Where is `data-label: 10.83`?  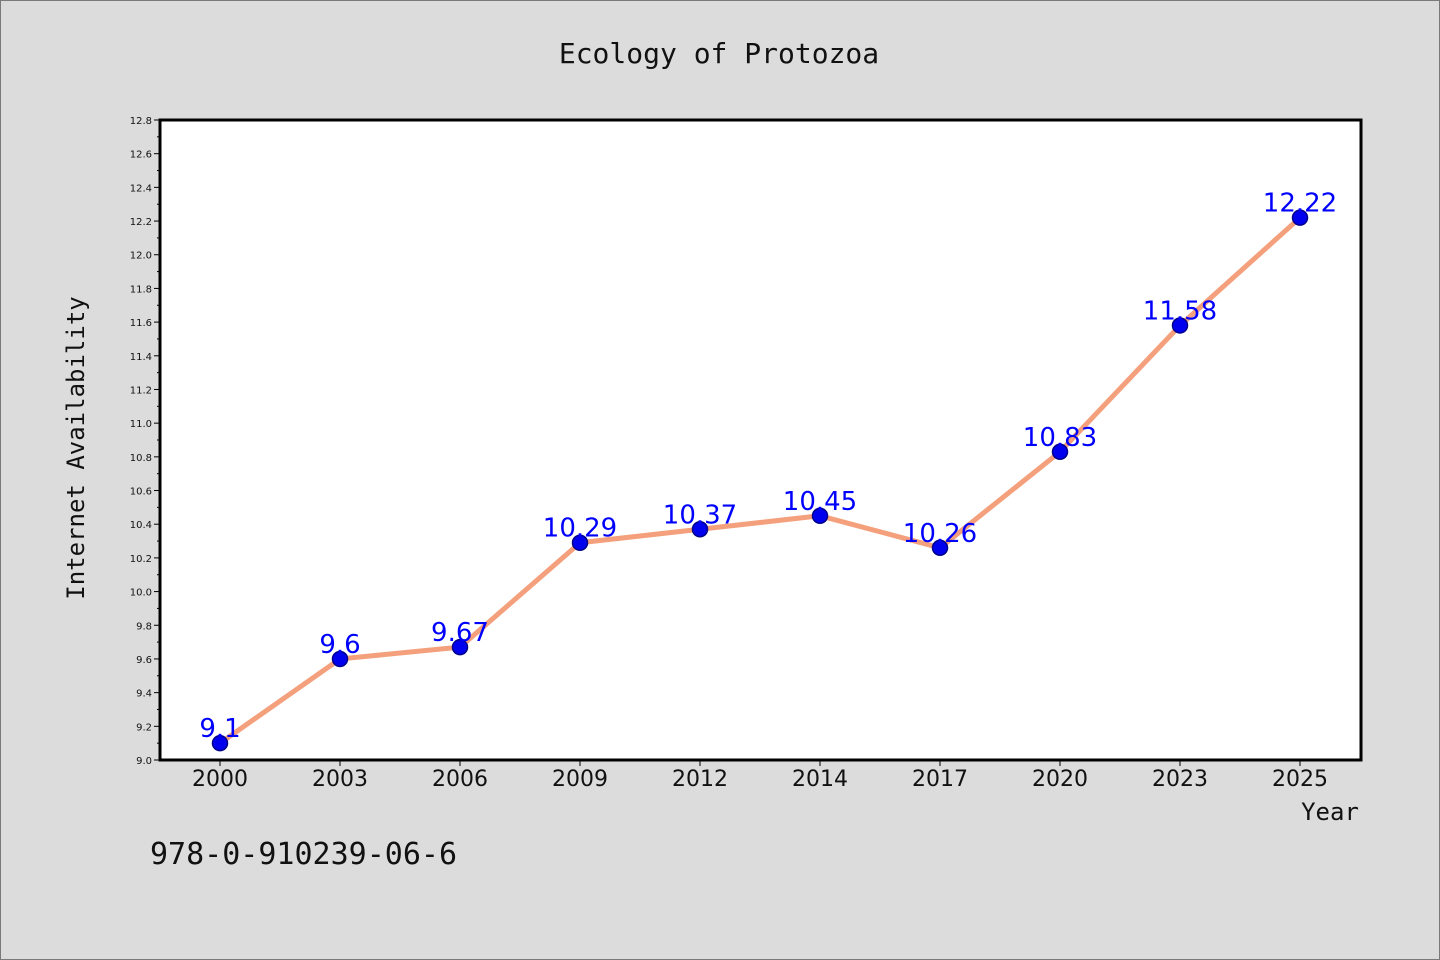 data-label: 10.83 is located at coordinates (1060, 438).